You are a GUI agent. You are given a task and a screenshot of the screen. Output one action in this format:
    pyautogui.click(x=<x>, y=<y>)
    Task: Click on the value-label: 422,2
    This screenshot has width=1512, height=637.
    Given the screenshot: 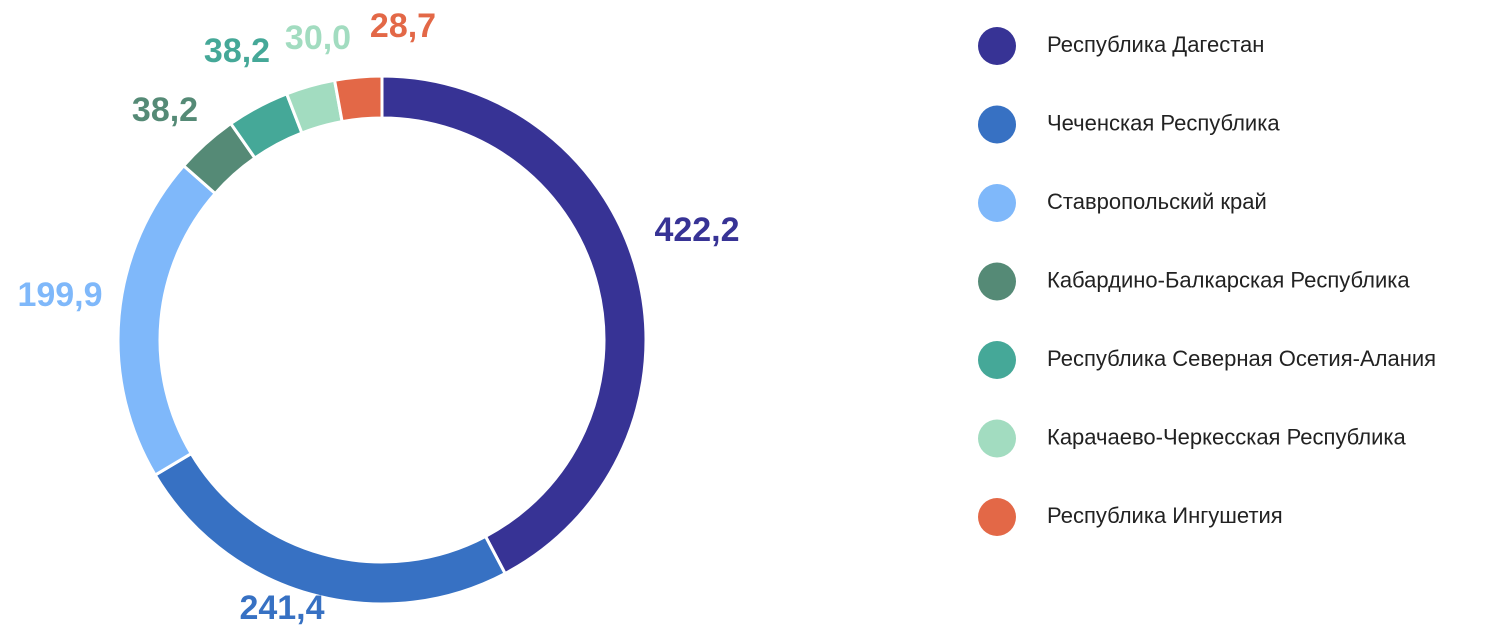 What is the action you would take?
    pyautogui.click(x=696, y=230)
    